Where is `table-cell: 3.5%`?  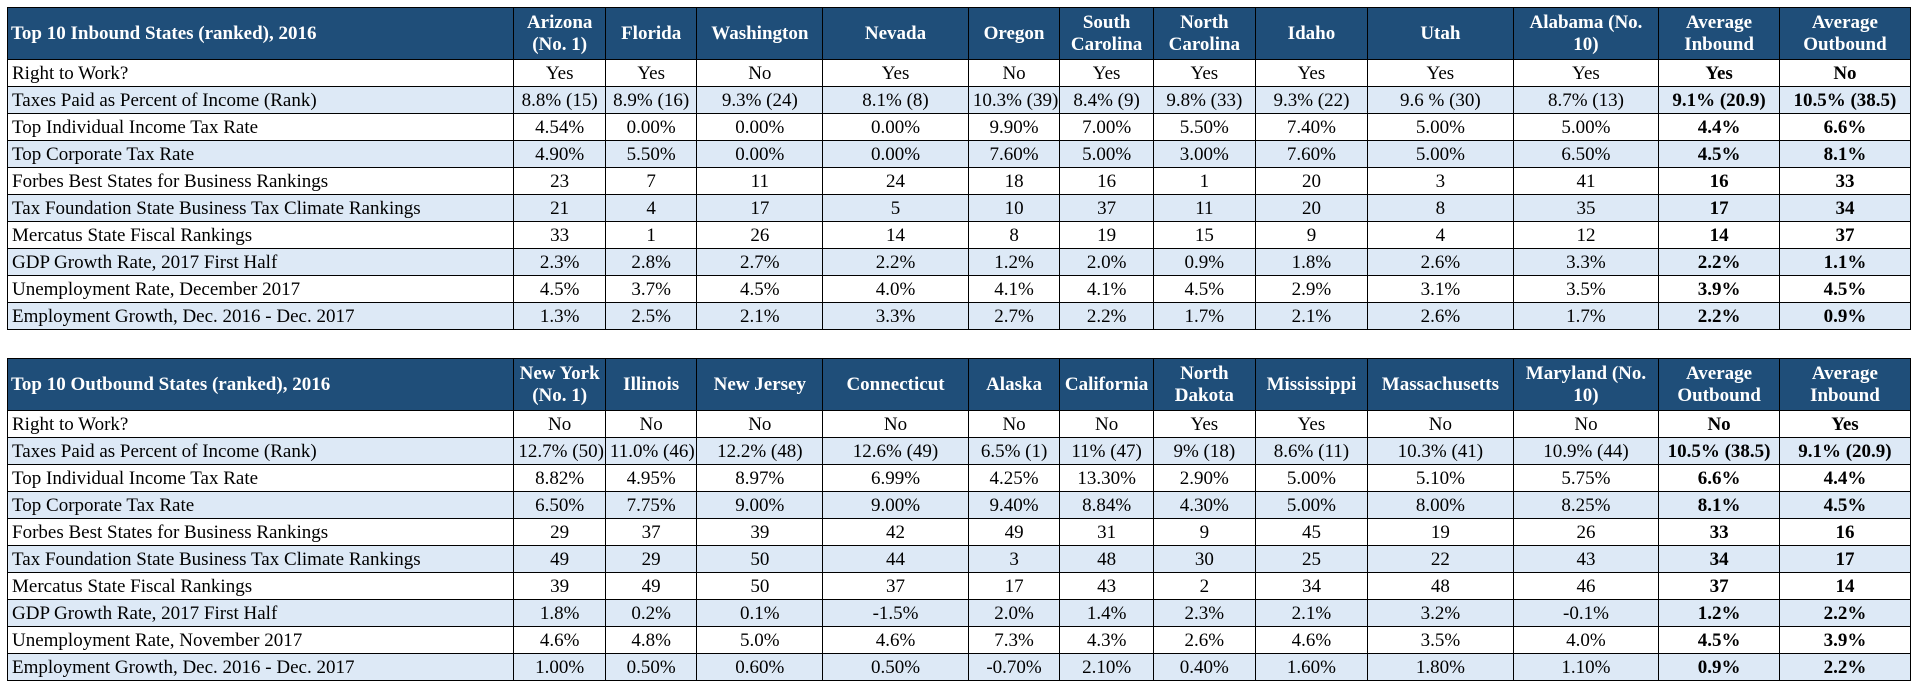
table-cell: 3.5% is located at coordinates (1586, 289).